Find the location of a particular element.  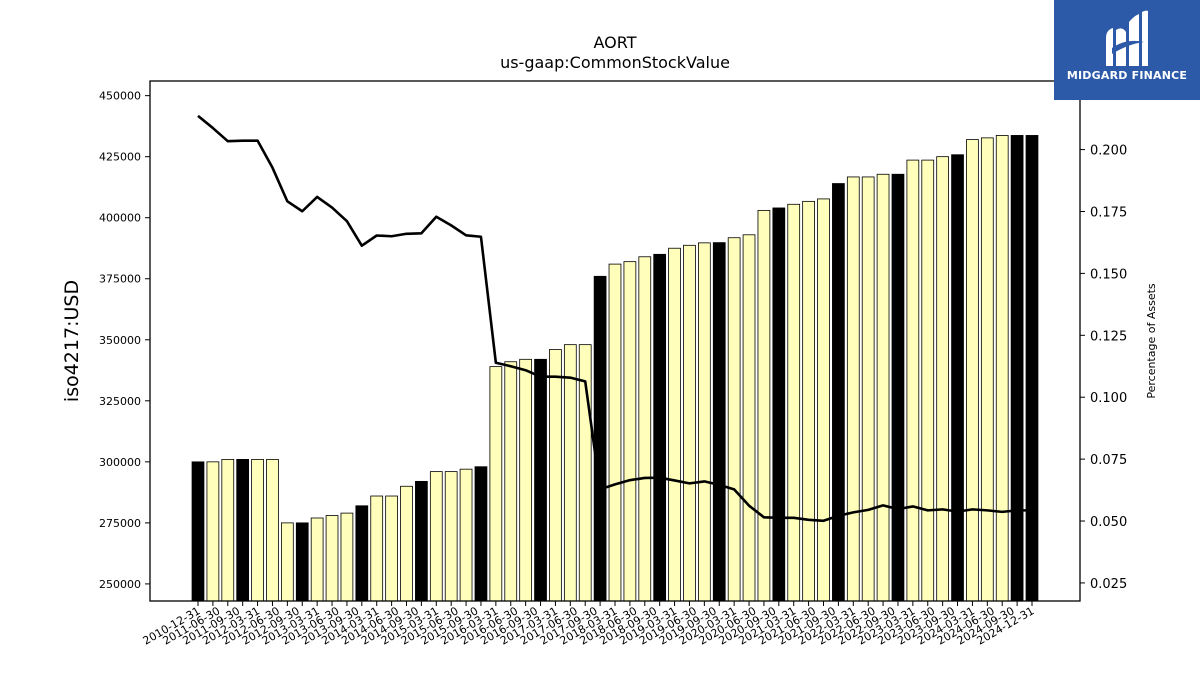

midgard-finance-logo: MIDGARD FINANCE is located at coordinates (1127, 50).